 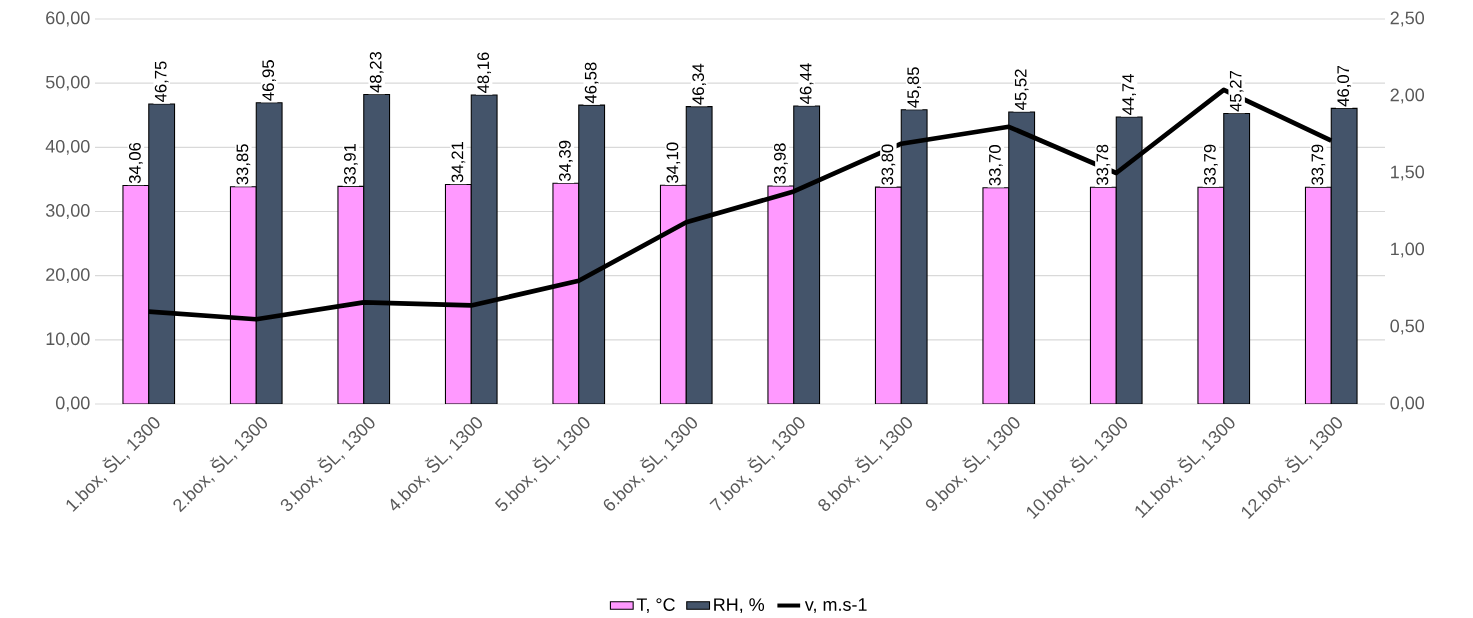 I want to click on y2-tick-label: 2,50, so click(x=1407, y=19).